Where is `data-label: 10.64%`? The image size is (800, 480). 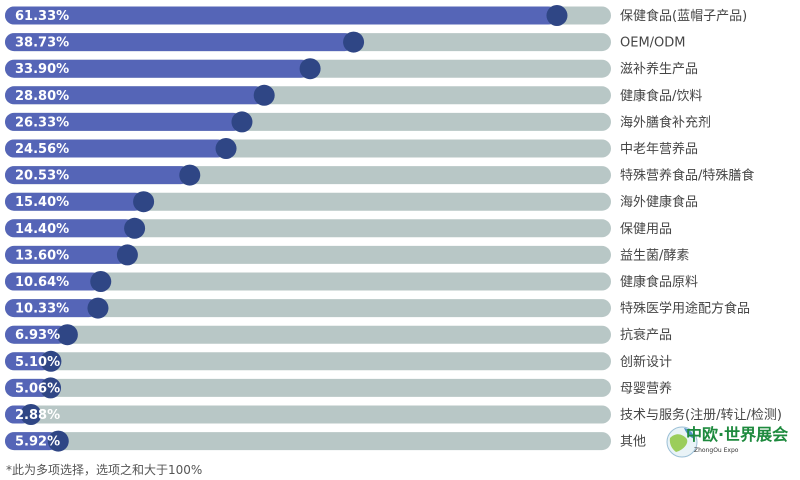 data-label: 10.64% is located at coordinates (42, 282).